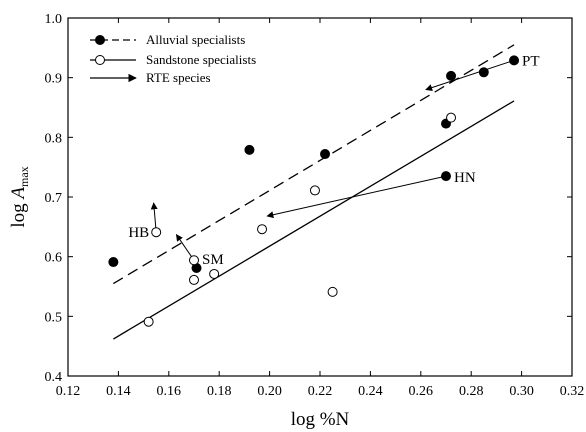  What do you see at coordinates (370, 391) in the screenshot?
I see `x-tick-label: 0.24` at bounding box center [370, 391].